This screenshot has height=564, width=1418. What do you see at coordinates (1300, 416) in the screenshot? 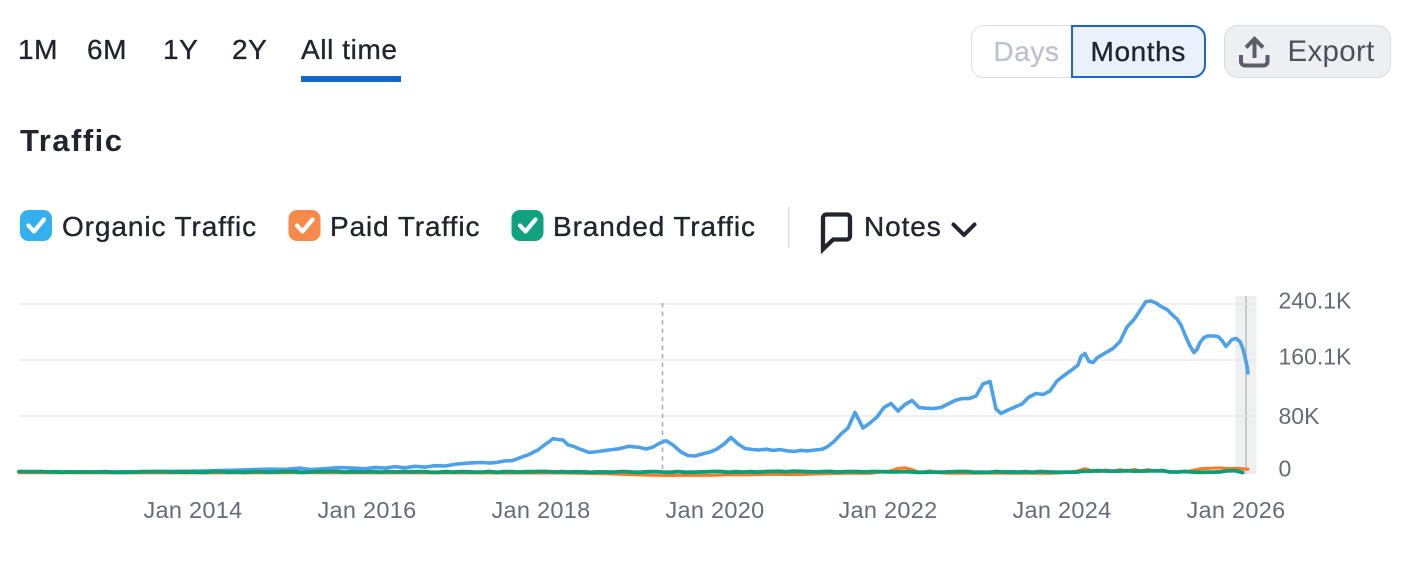
I see `svg-text: 80K` at bounding box center [1300, 416].